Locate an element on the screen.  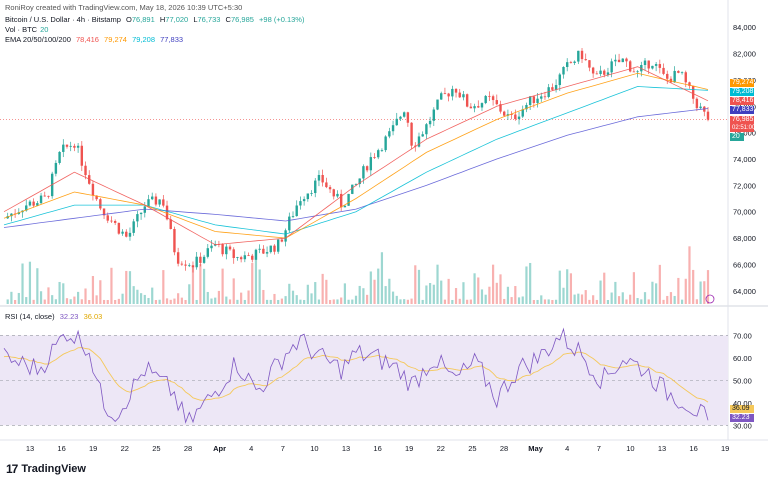
tradingview-logo-icon: 17 is located at coordinates (12, 469).